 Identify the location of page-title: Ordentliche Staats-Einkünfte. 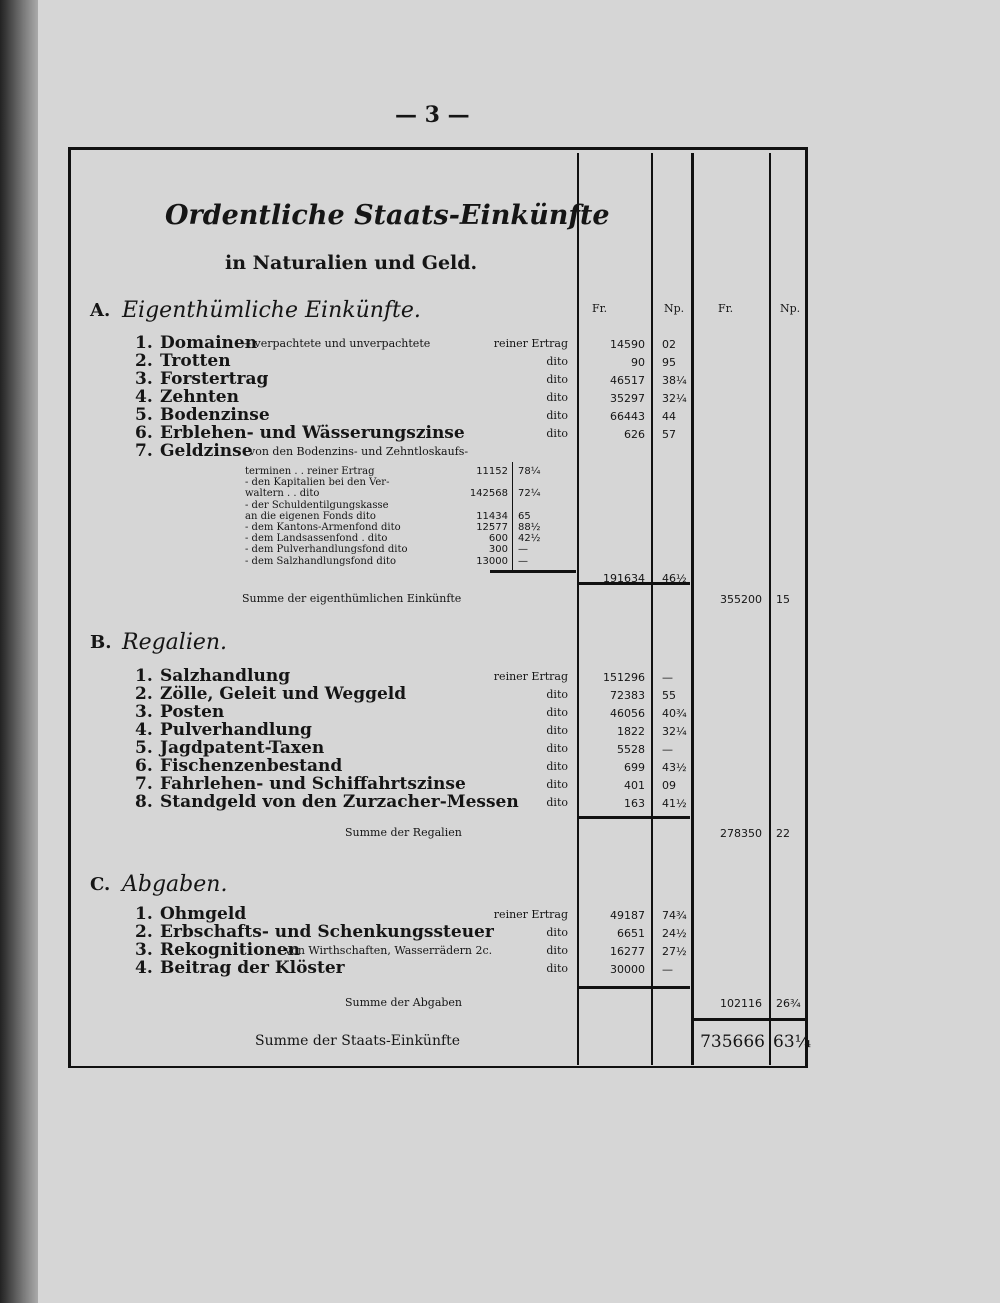
(387, 215).